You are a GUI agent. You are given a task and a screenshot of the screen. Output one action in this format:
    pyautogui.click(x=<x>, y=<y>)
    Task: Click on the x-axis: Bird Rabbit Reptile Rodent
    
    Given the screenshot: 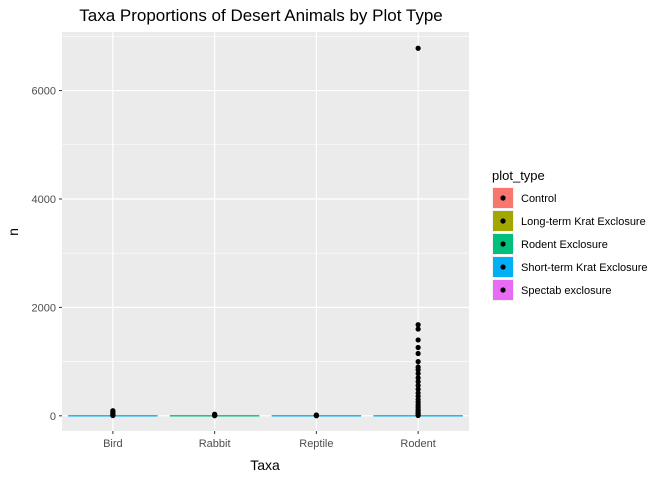 What is the action you would take?
    pyautogui.click(x=269, y=440)
    